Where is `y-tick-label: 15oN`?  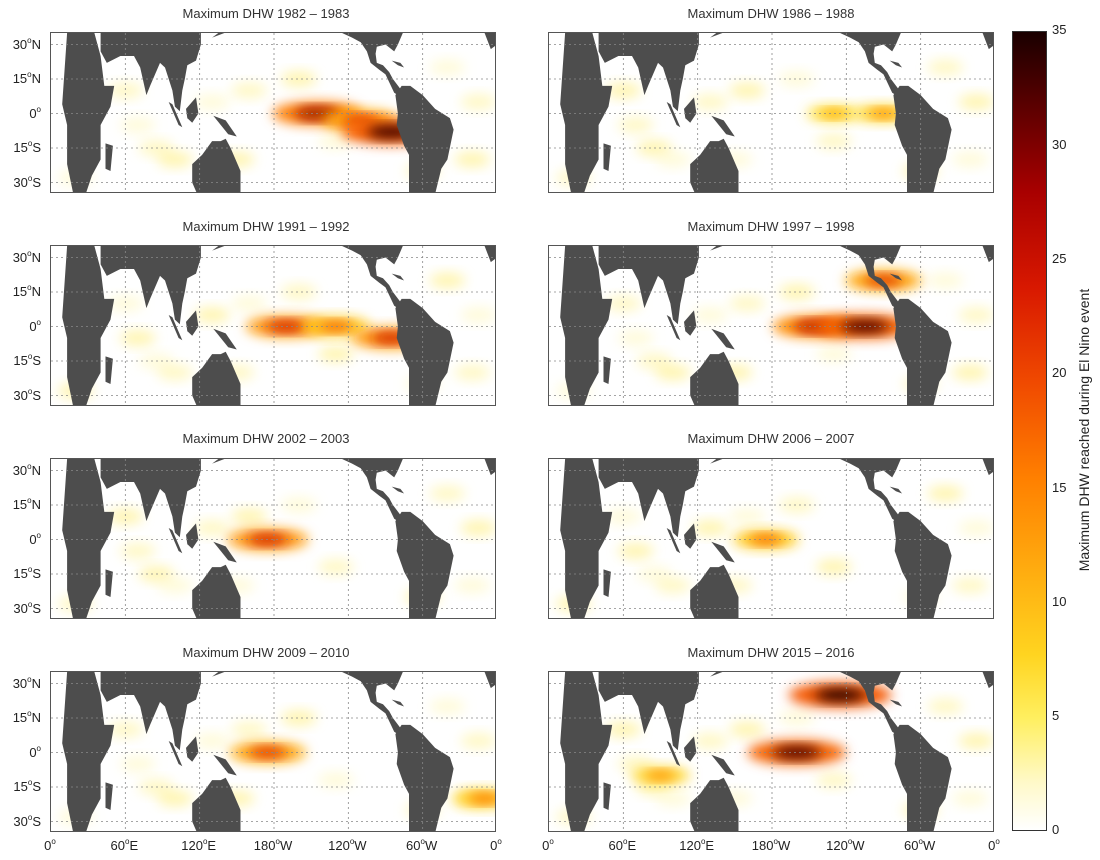 y-tick-label: 15oN is located at coordinates (26, 504).